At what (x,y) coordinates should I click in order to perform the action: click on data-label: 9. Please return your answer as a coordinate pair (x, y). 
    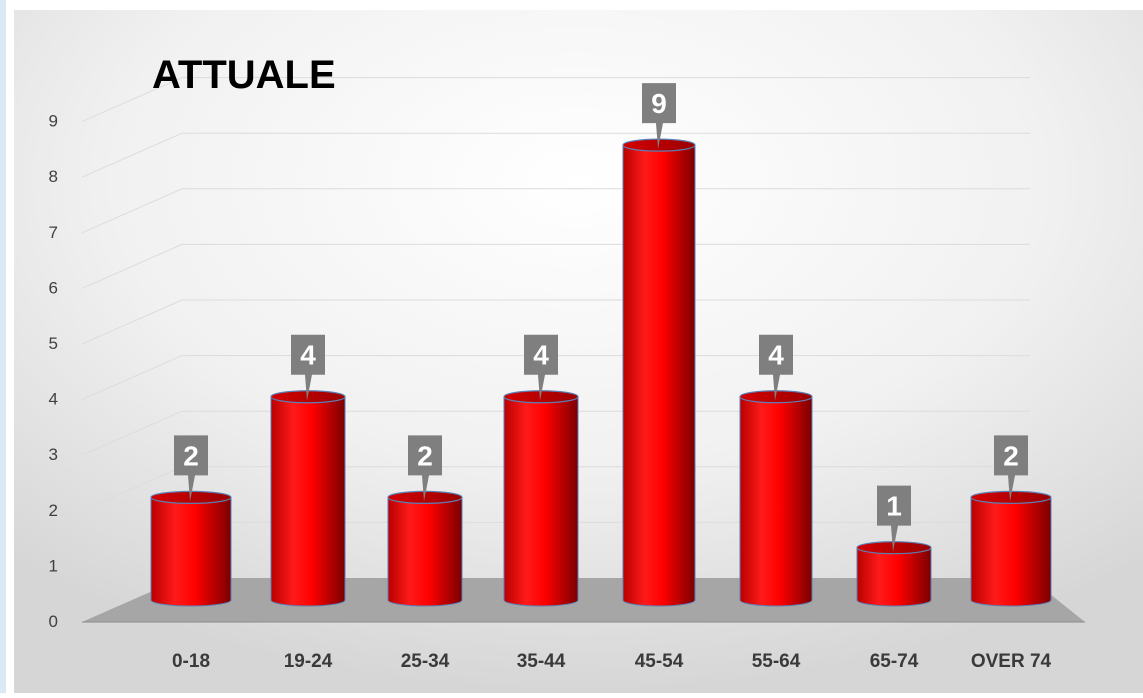
    Looking at the image, I should click on (659, 103).